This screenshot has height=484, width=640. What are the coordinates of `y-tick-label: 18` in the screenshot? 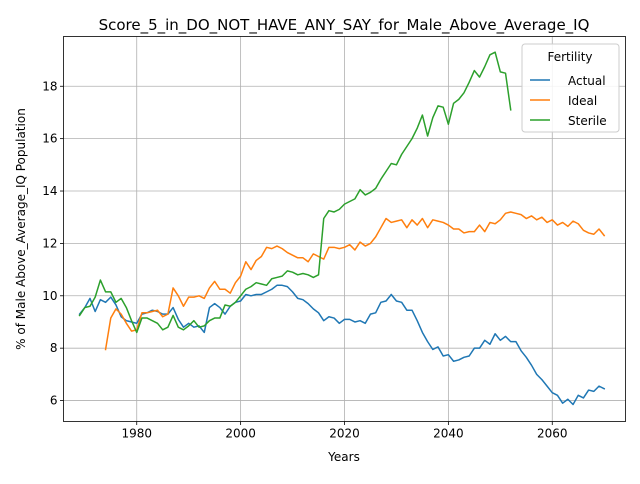 It's located at (49, 86).